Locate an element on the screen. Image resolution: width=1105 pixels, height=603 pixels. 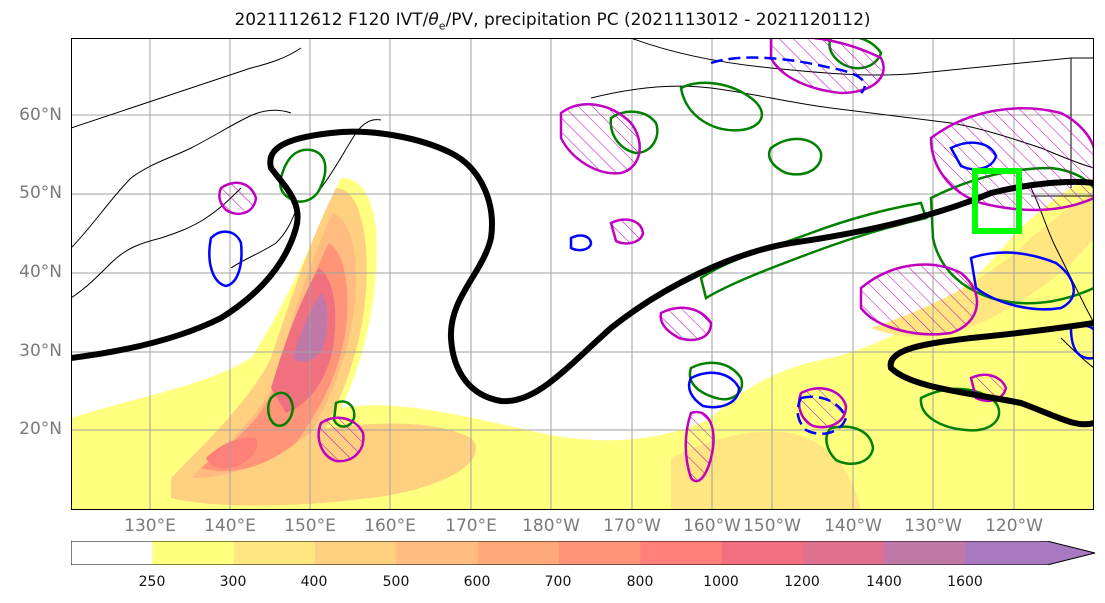
cbar-tick-700: 700 is located at coordinates (558, 582).